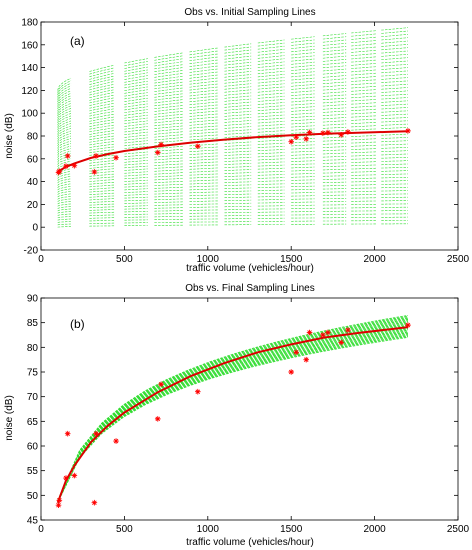  Describe the element at coordinates (33, 159) in the screenshot. I see `y-tick-label: 60` at that location.